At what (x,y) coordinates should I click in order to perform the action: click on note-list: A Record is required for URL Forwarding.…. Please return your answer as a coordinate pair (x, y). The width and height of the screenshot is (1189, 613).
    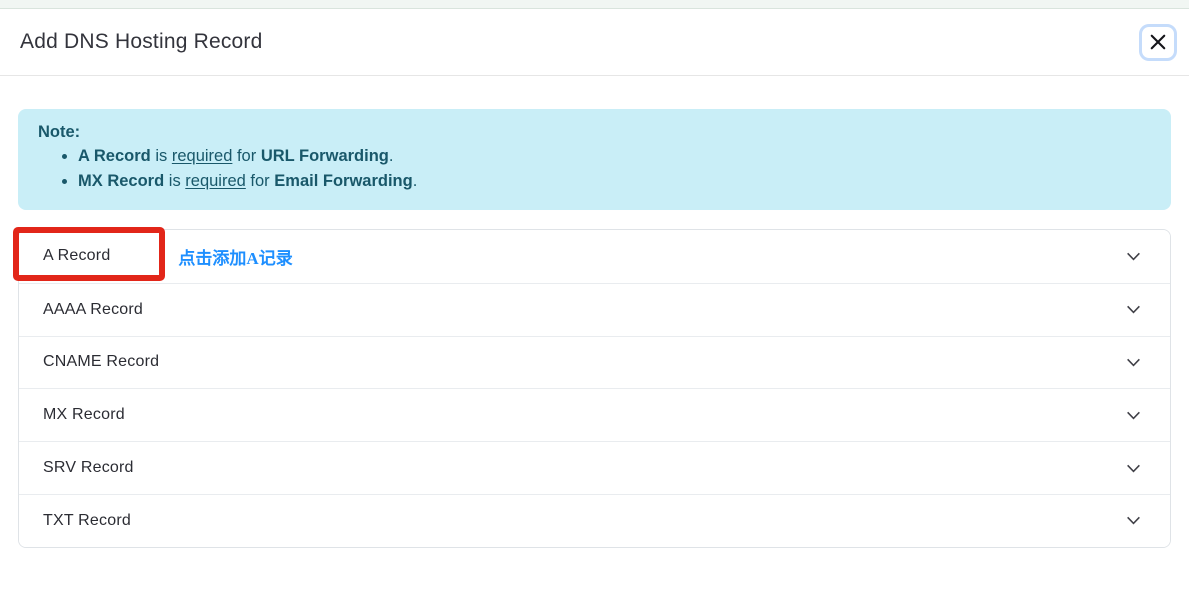
    Looking at the image, I should click on (594, 169).